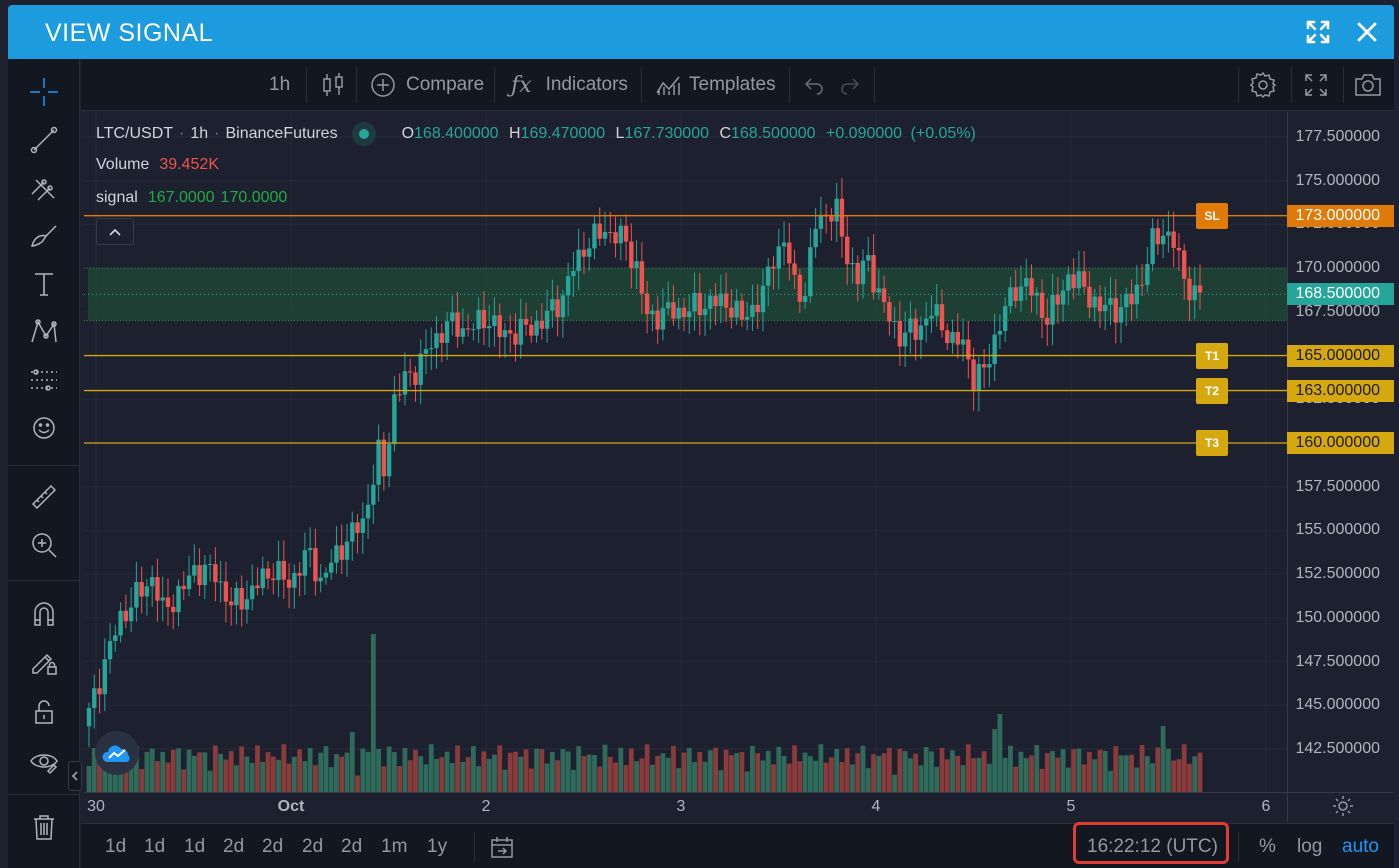  I want to click on zoom-in-icon, so click(44, 545).